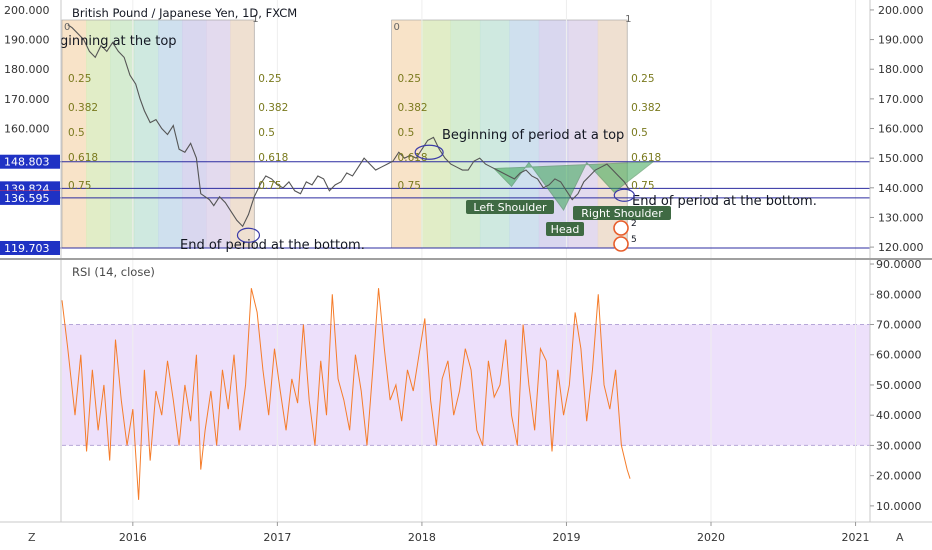  What do you see at coordinates (133, 537) in the screenshot?
I see `time-tick-label: 2016` at bounding box center [133, 537].